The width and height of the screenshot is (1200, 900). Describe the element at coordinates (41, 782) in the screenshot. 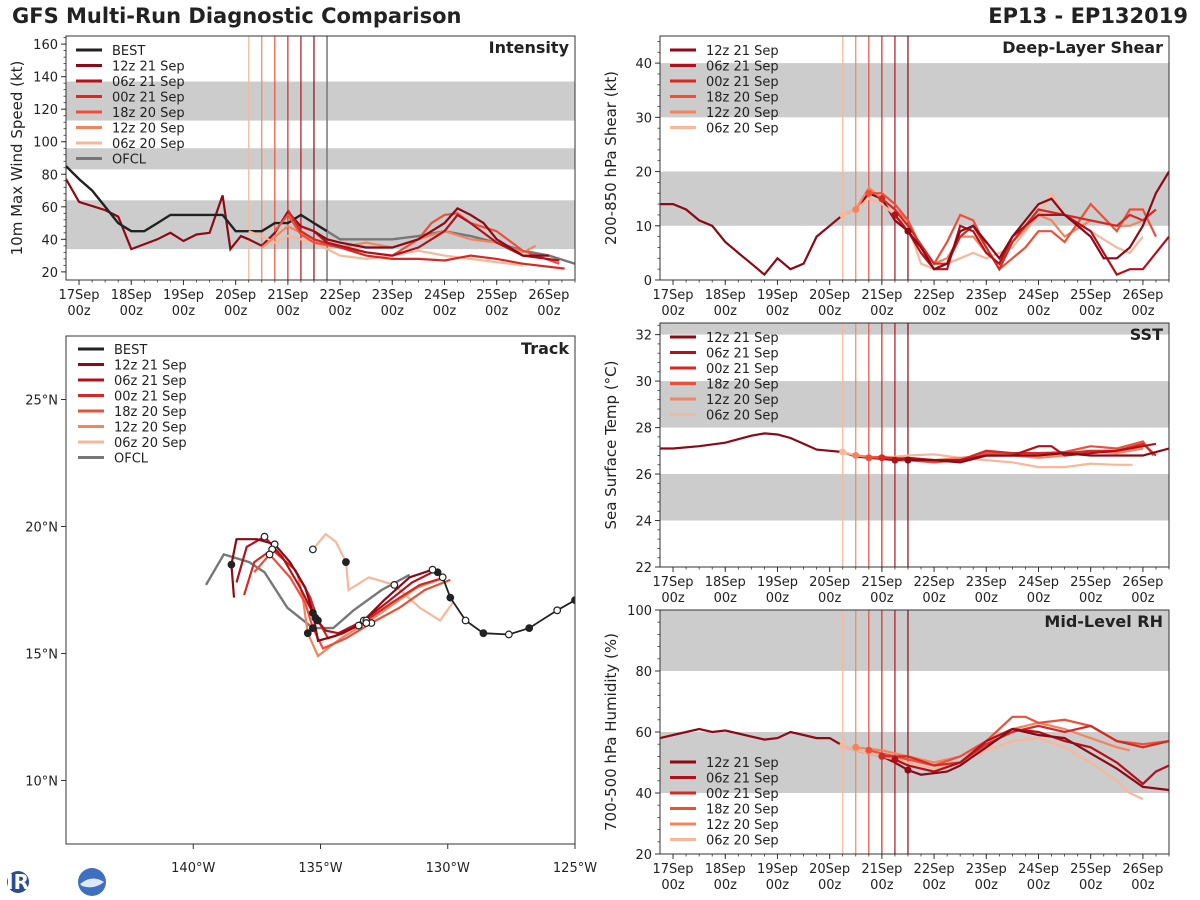

I see `y-tick-label: 10°N` at that location.